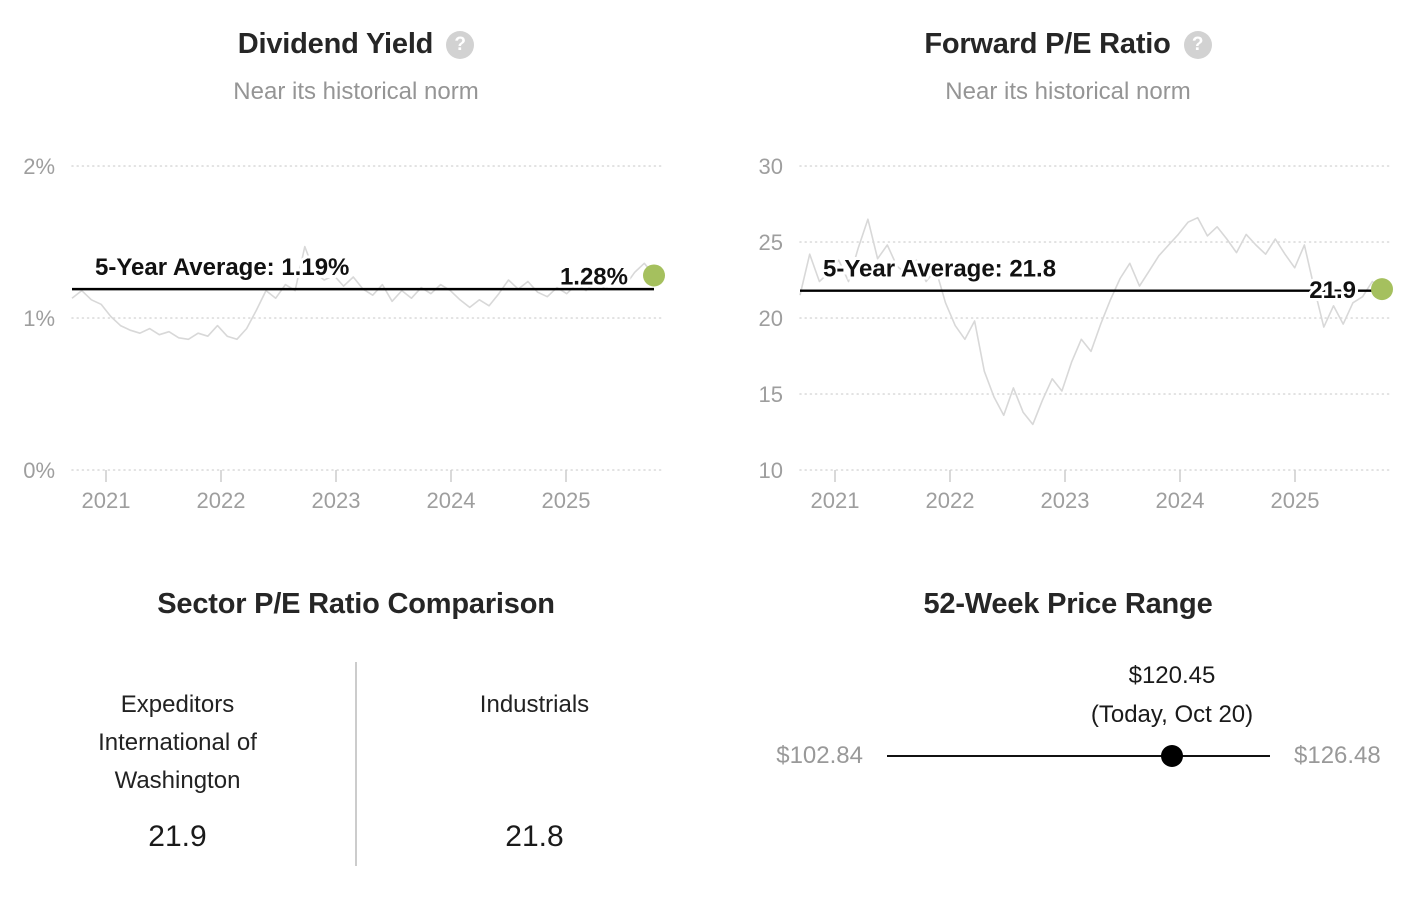 The width and height of the screenshot is (1424, 918). I want to click on average-label: 5-Year Average: 21.8, so click(939, 269).